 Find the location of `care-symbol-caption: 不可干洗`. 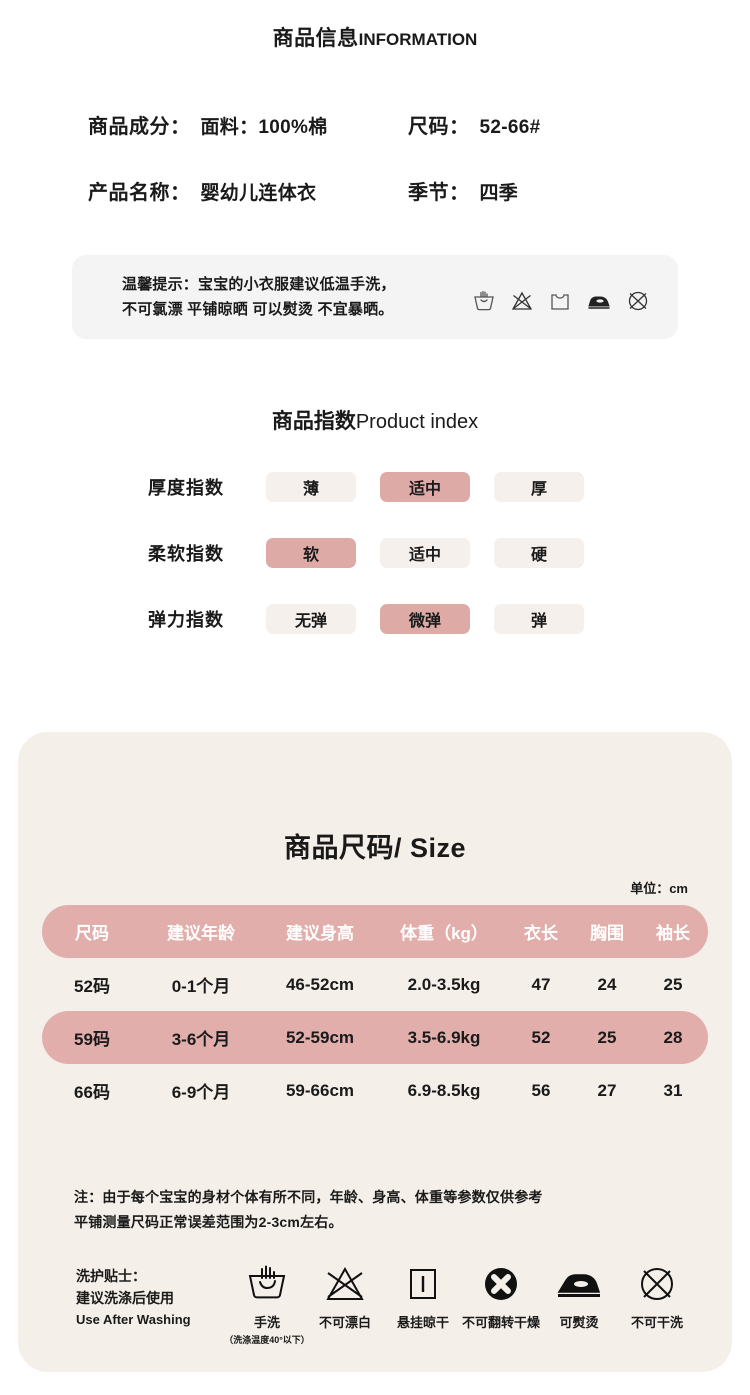

care-symbol-caption: 不可干洗 is located at coordinates (656, 1322).